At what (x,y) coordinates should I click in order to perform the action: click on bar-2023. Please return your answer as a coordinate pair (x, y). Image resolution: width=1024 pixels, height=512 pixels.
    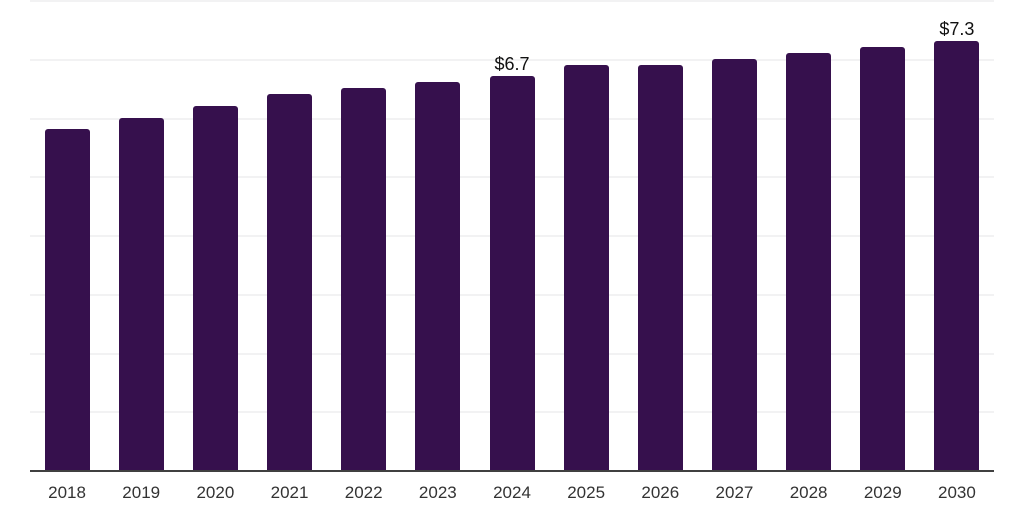
    Looking at the image, I should click on (438, 276).